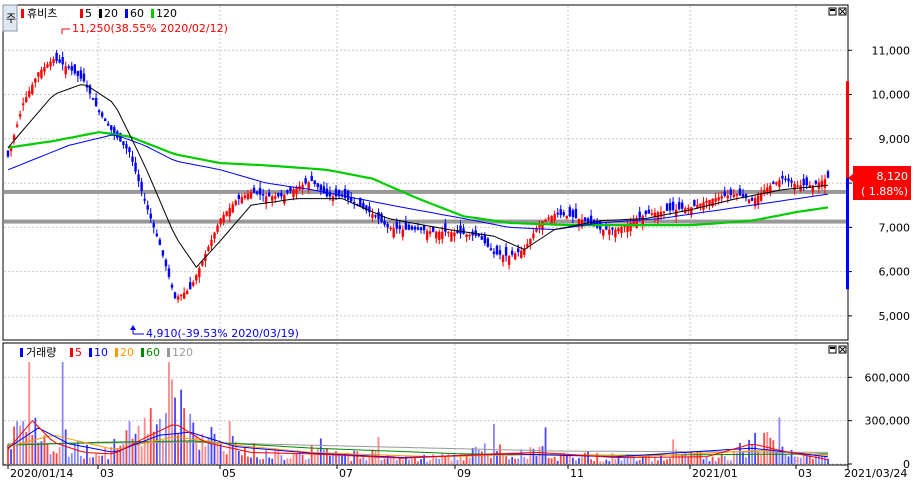 The image size is (914, 480). What do you see at coordinates (425, 191) in the screenshot?
I see `band-line` at bounding box center [425, 191].